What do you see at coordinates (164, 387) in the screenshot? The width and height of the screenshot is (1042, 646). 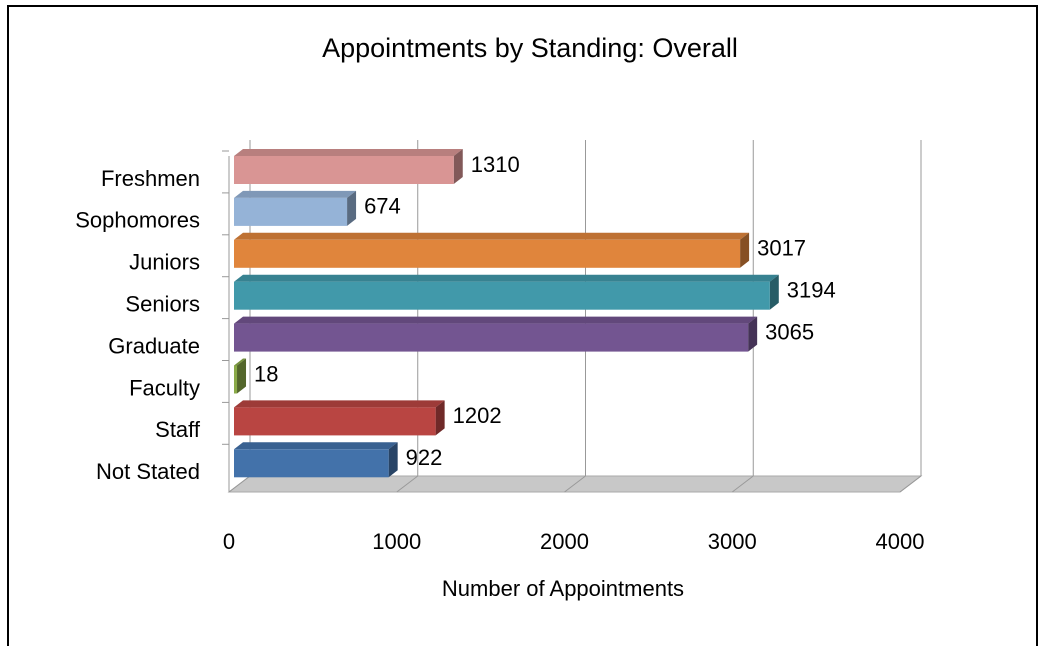 I see `y-tick-label: Faculty` at bounding box center [164, 387].